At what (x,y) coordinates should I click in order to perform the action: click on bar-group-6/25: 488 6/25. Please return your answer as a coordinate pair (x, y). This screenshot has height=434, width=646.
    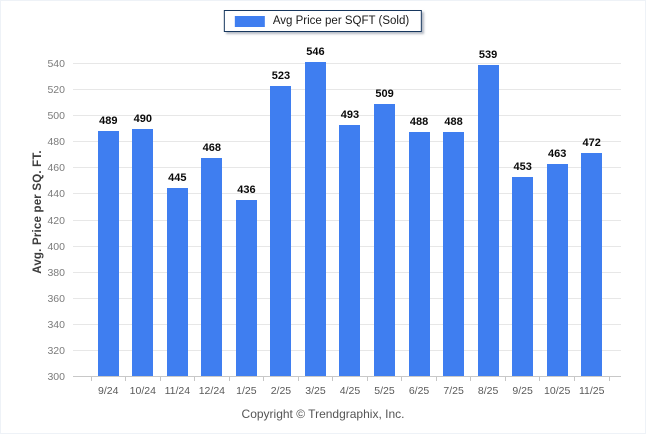
    Looking at the image, I should click on (419, 221).